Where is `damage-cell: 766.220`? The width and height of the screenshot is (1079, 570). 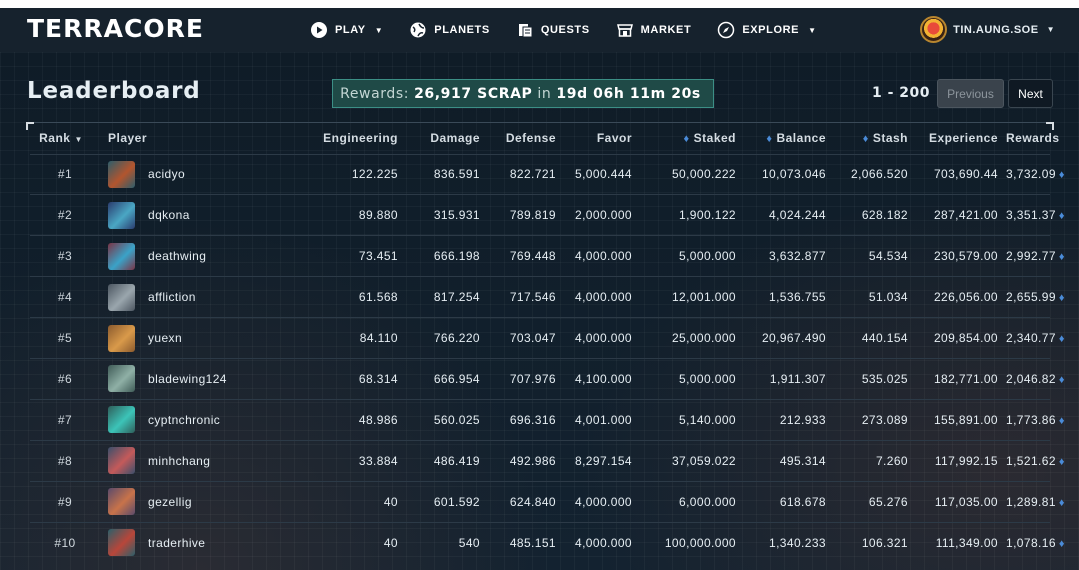 damage-cell: 766.220 is located at coordinates (447, 338).